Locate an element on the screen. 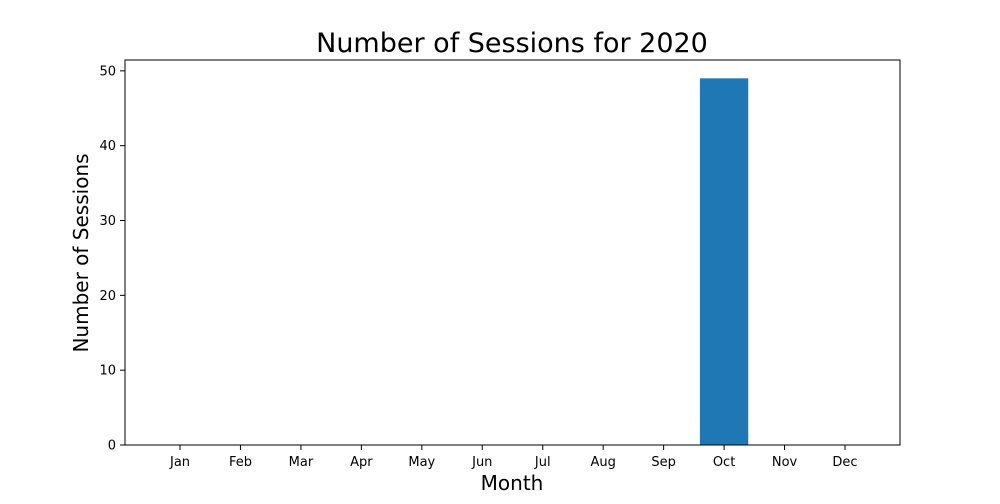 The height and width of the screenshot is (504, 1000). plot-area is located at coordinates (724, 261).